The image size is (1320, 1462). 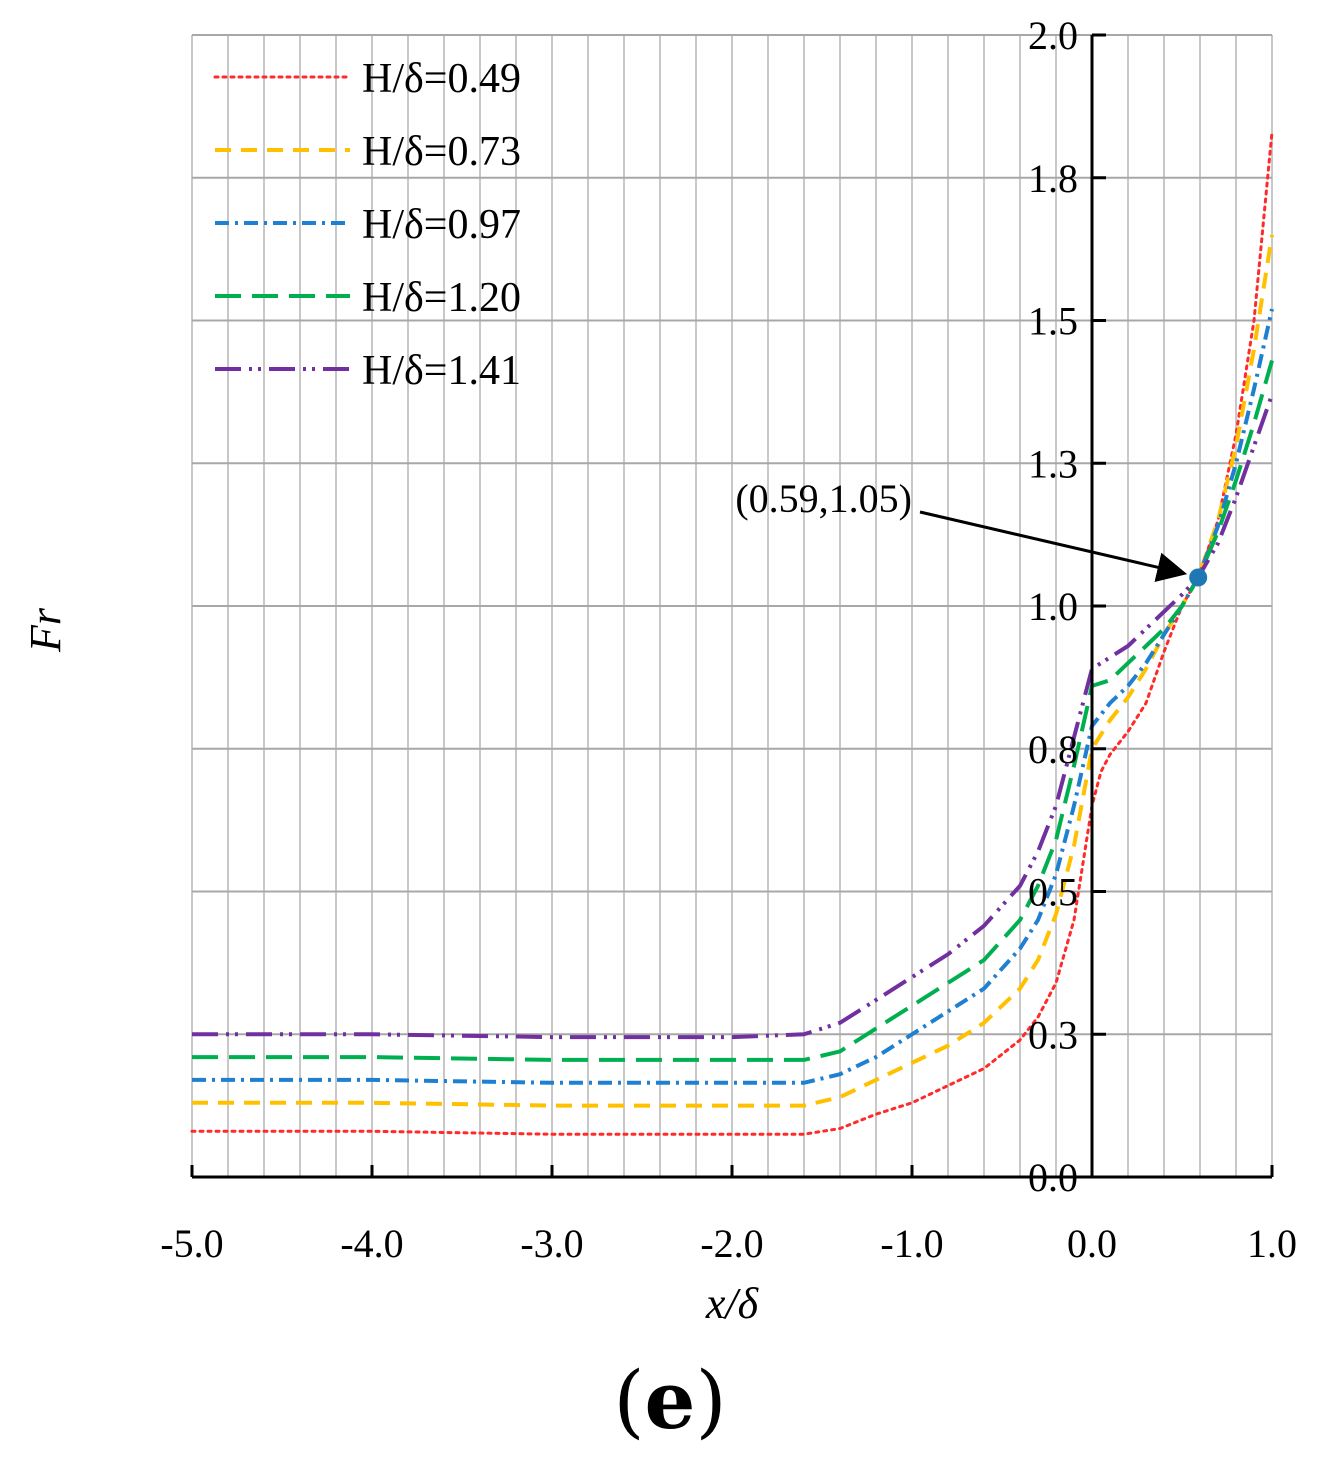 What do you see at coordinates (732, 1303) in the screenshot?
I see `x-axis-title: x/δ` at bounding box center [732, 1303].